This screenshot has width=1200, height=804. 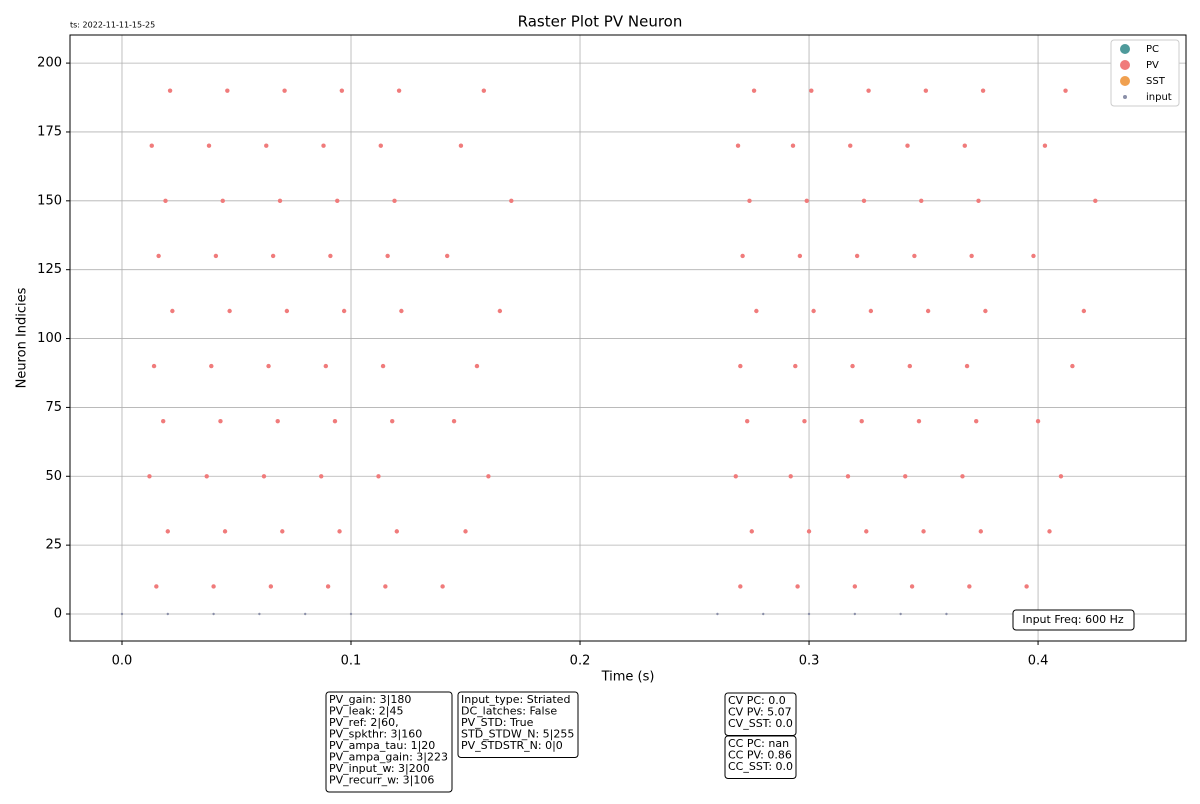 I want to click on y-tick-label: 200, so click(x=49, y=63).